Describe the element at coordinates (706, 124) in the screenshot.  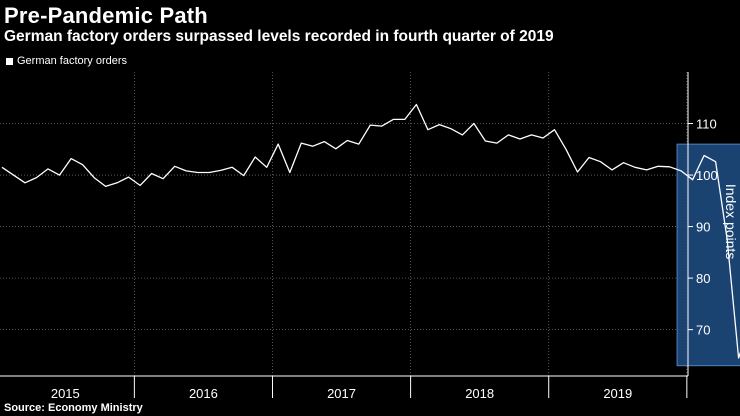
I see `y-tick-label: 110` at that location.